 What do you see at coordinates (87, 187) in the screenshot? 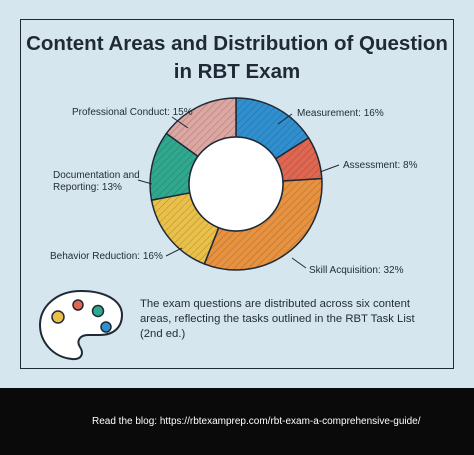
I see `label-documentation-line2: Reporting: 13%` at bounding box center [87, 187].